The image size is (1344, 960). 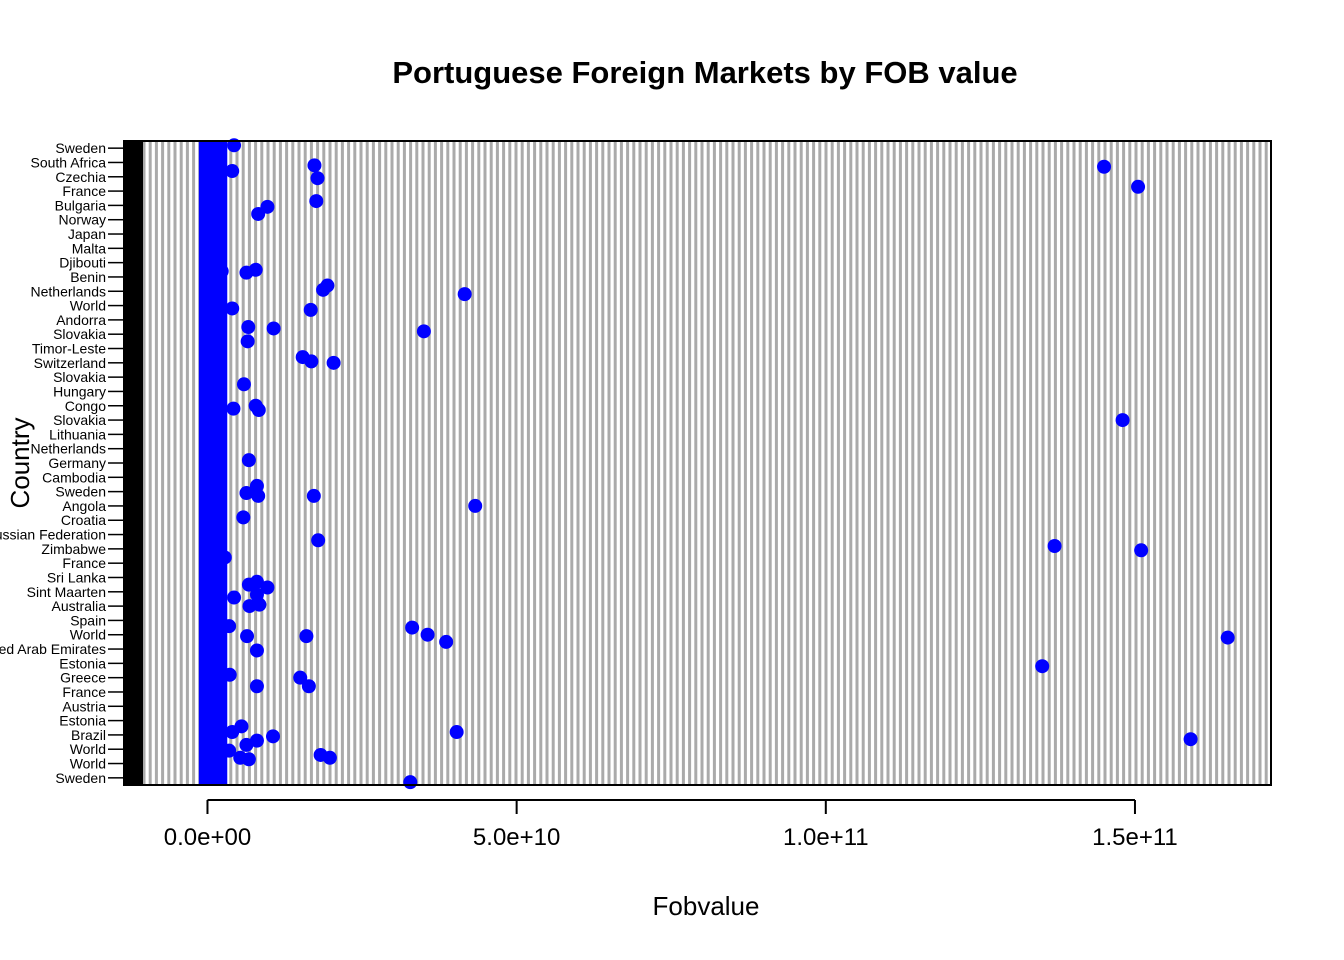 What do you see at coordinates (1135, 837) in the screenshot?
I see `x-tick-label: 1.5e+11` at bounding box center [1135, 837].